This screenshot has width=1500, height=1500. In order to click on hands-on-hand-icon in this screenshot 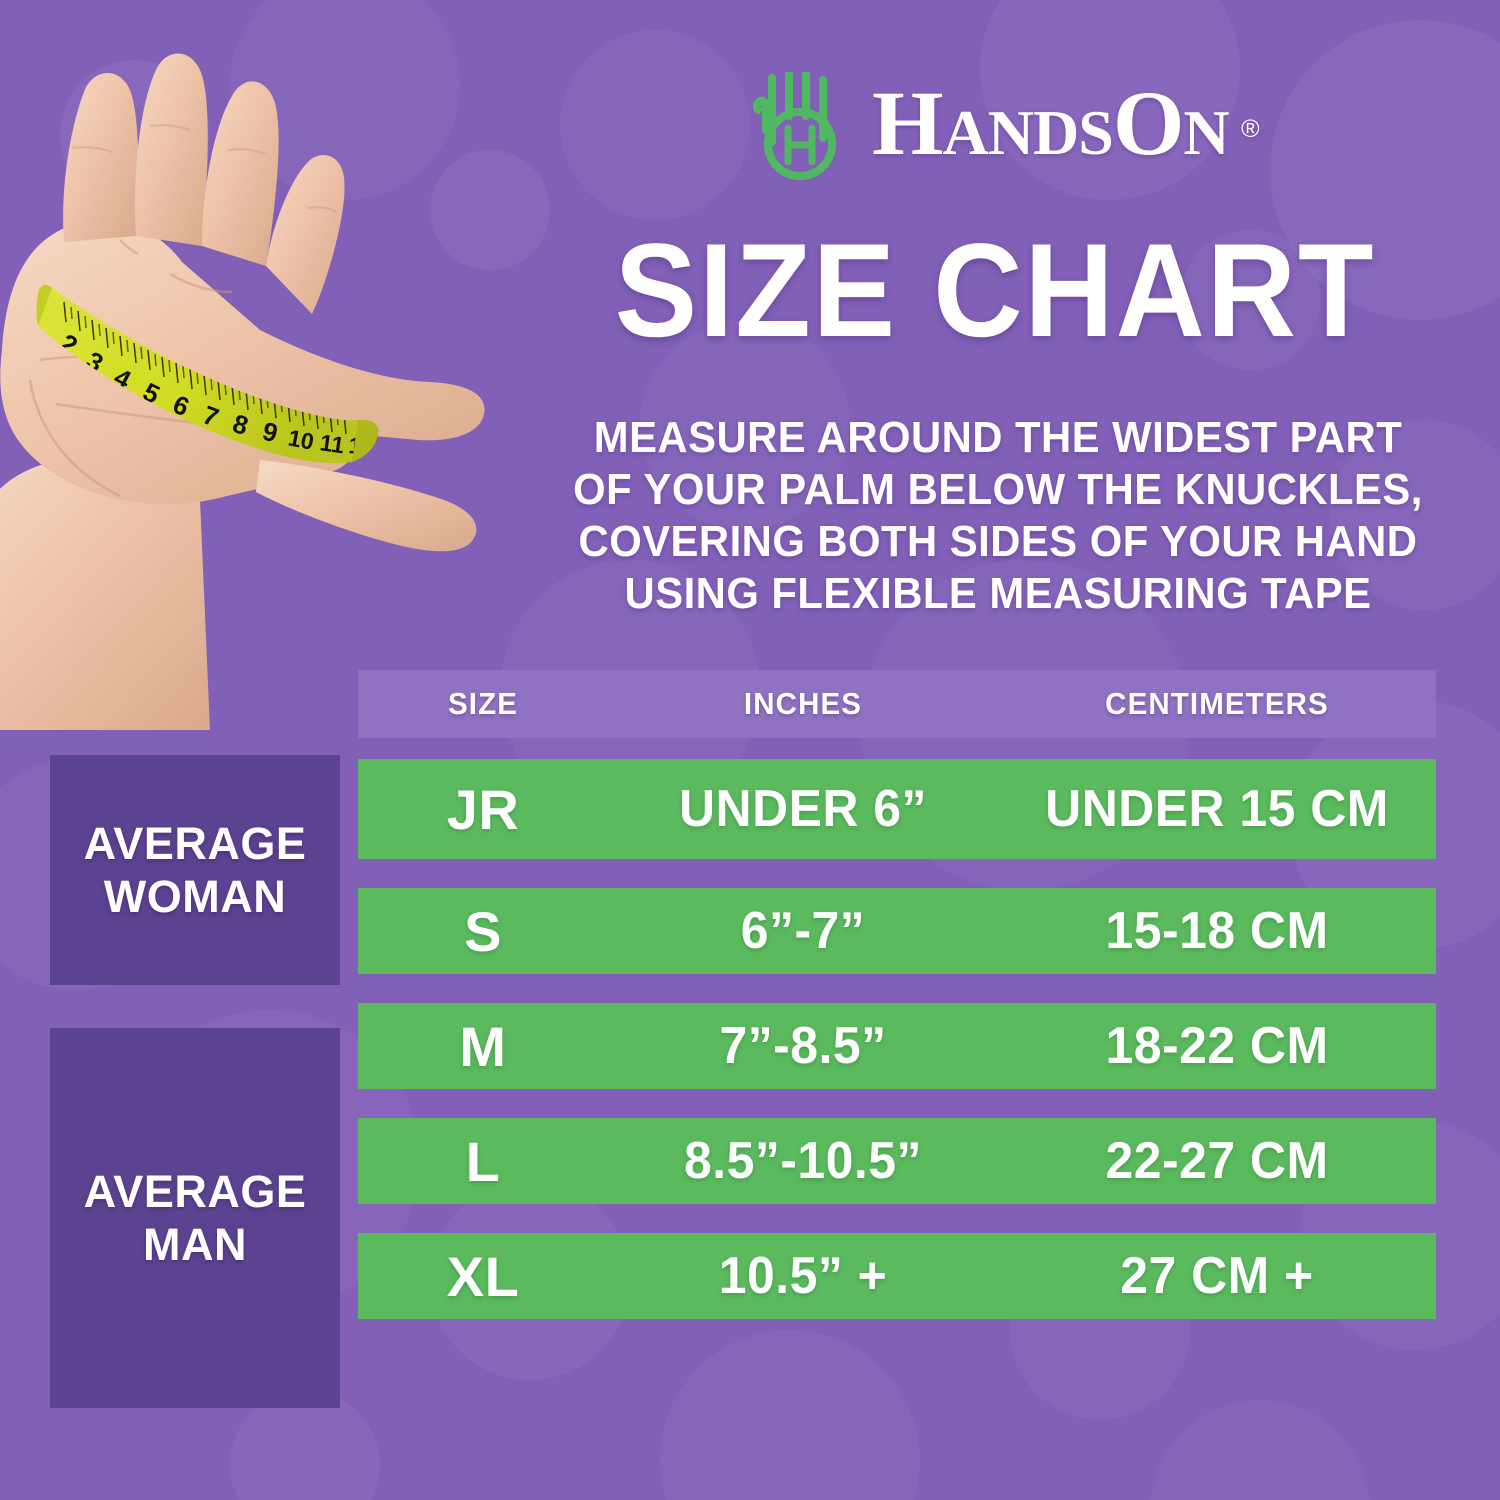, I will do `click(794, 126)`.